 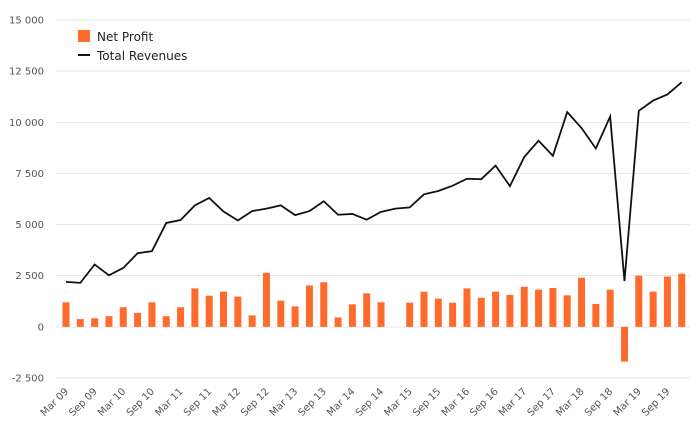 I want to click on y-tick-label: 5 000, so click(x=29, y=225).